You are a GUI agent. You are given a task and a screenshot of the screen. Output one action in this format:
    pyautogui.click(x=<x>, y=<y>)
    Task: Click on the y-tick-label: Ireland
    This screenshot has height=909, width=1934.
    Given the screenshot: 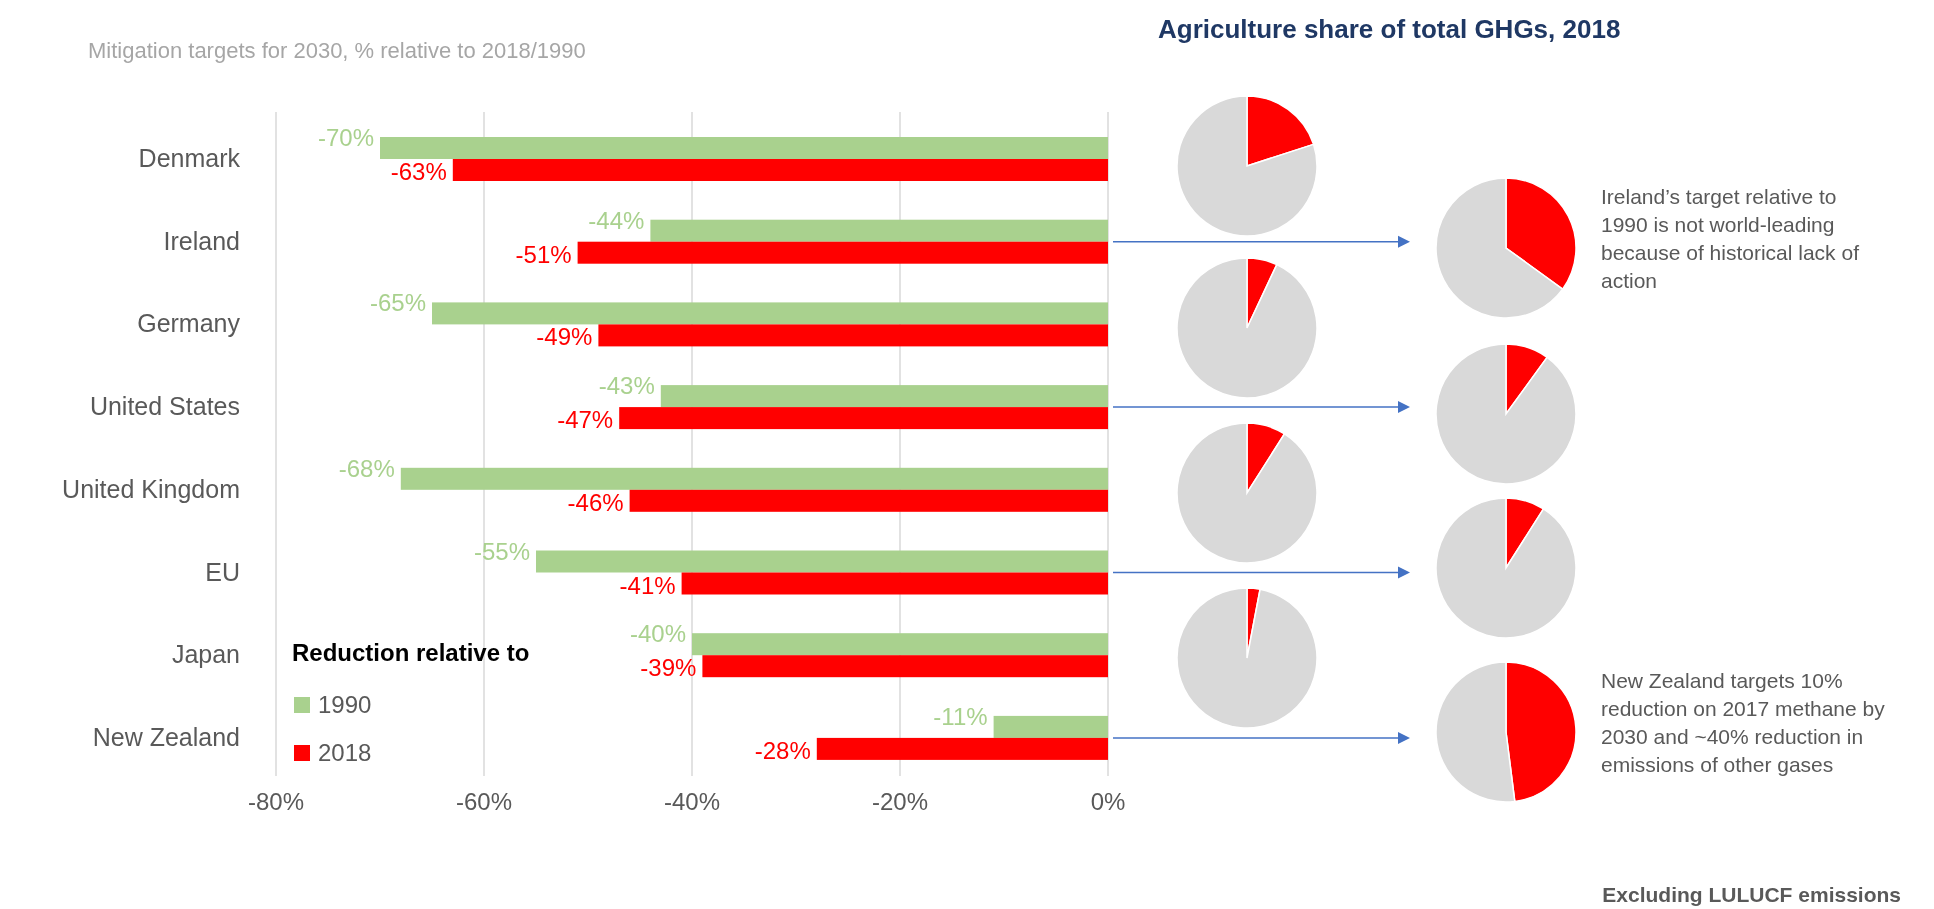 What is the action you would take?
    pyautogui.click(x=201, y=240)
    